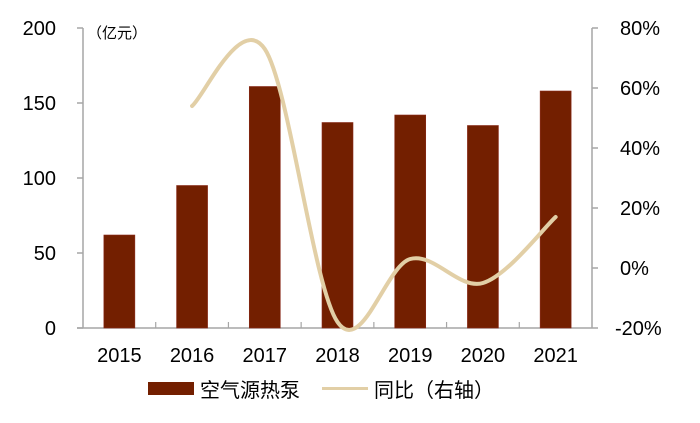  What do you see at coordinates (192, 257) in the screenshot?
I see `bar-2016` at bounding box center [192, 257].